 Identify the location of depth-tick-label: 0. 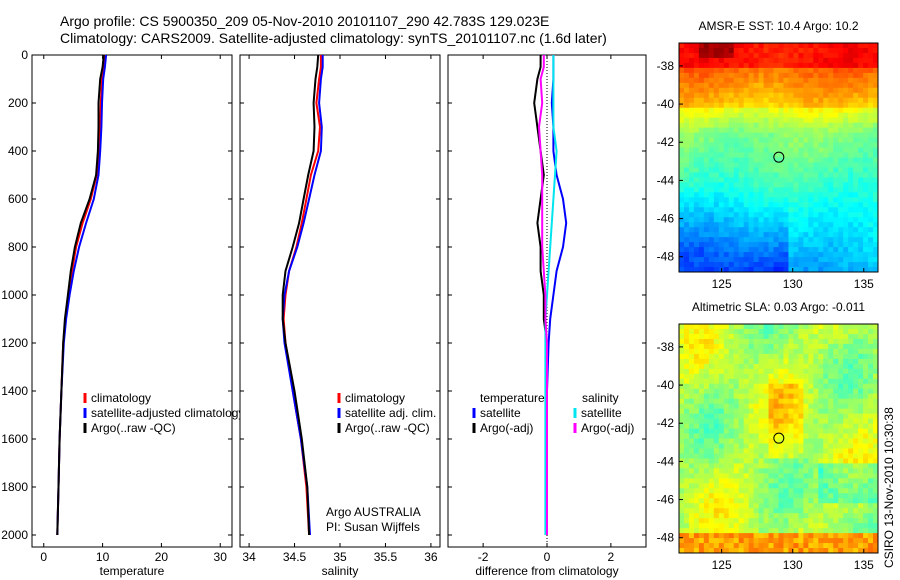
(24, 55).